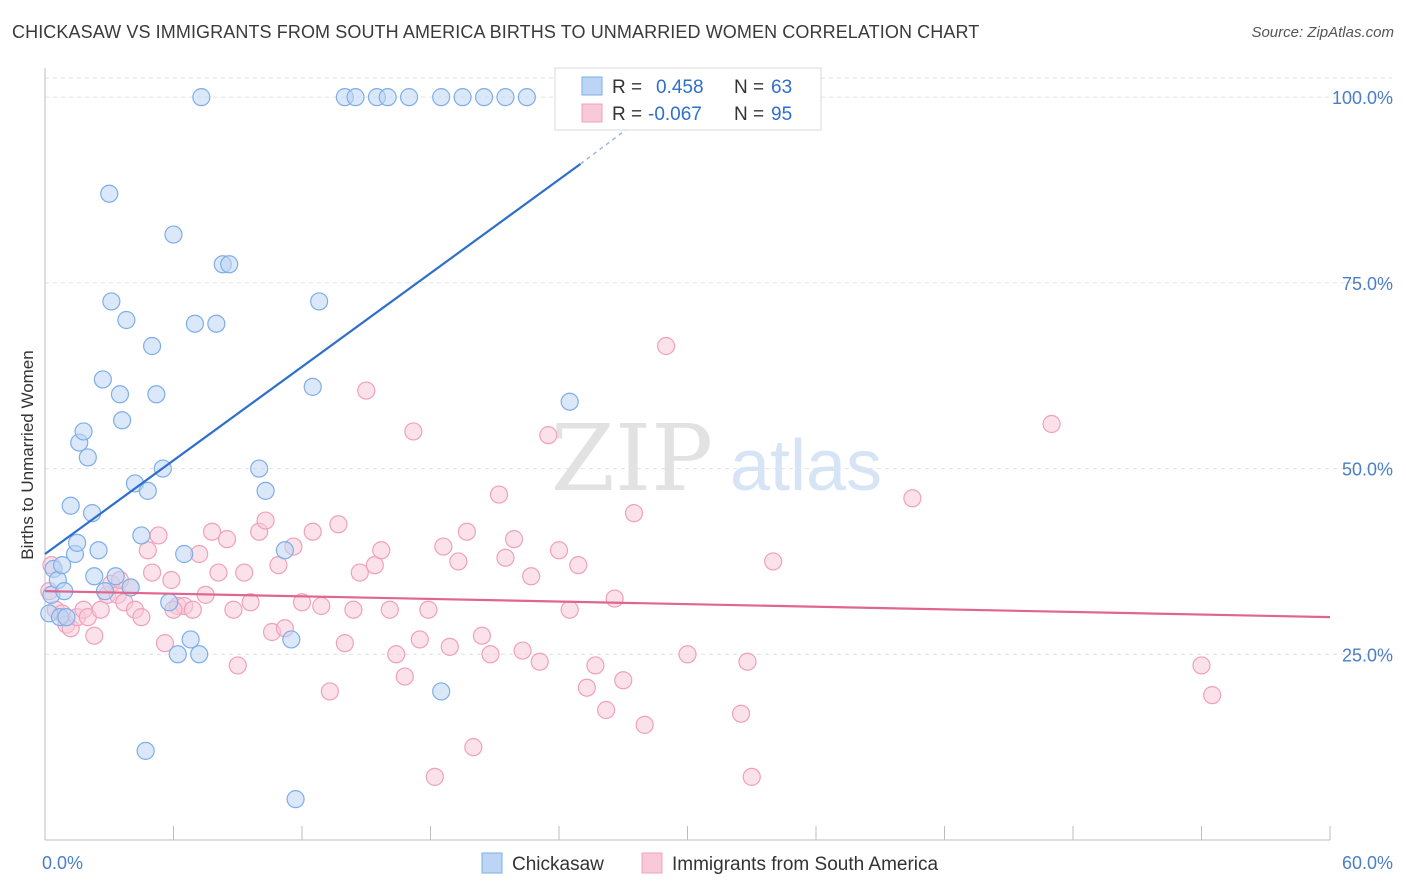  I want to click on source-label: Source: ZipAtlas.com, so click(1322, 32).